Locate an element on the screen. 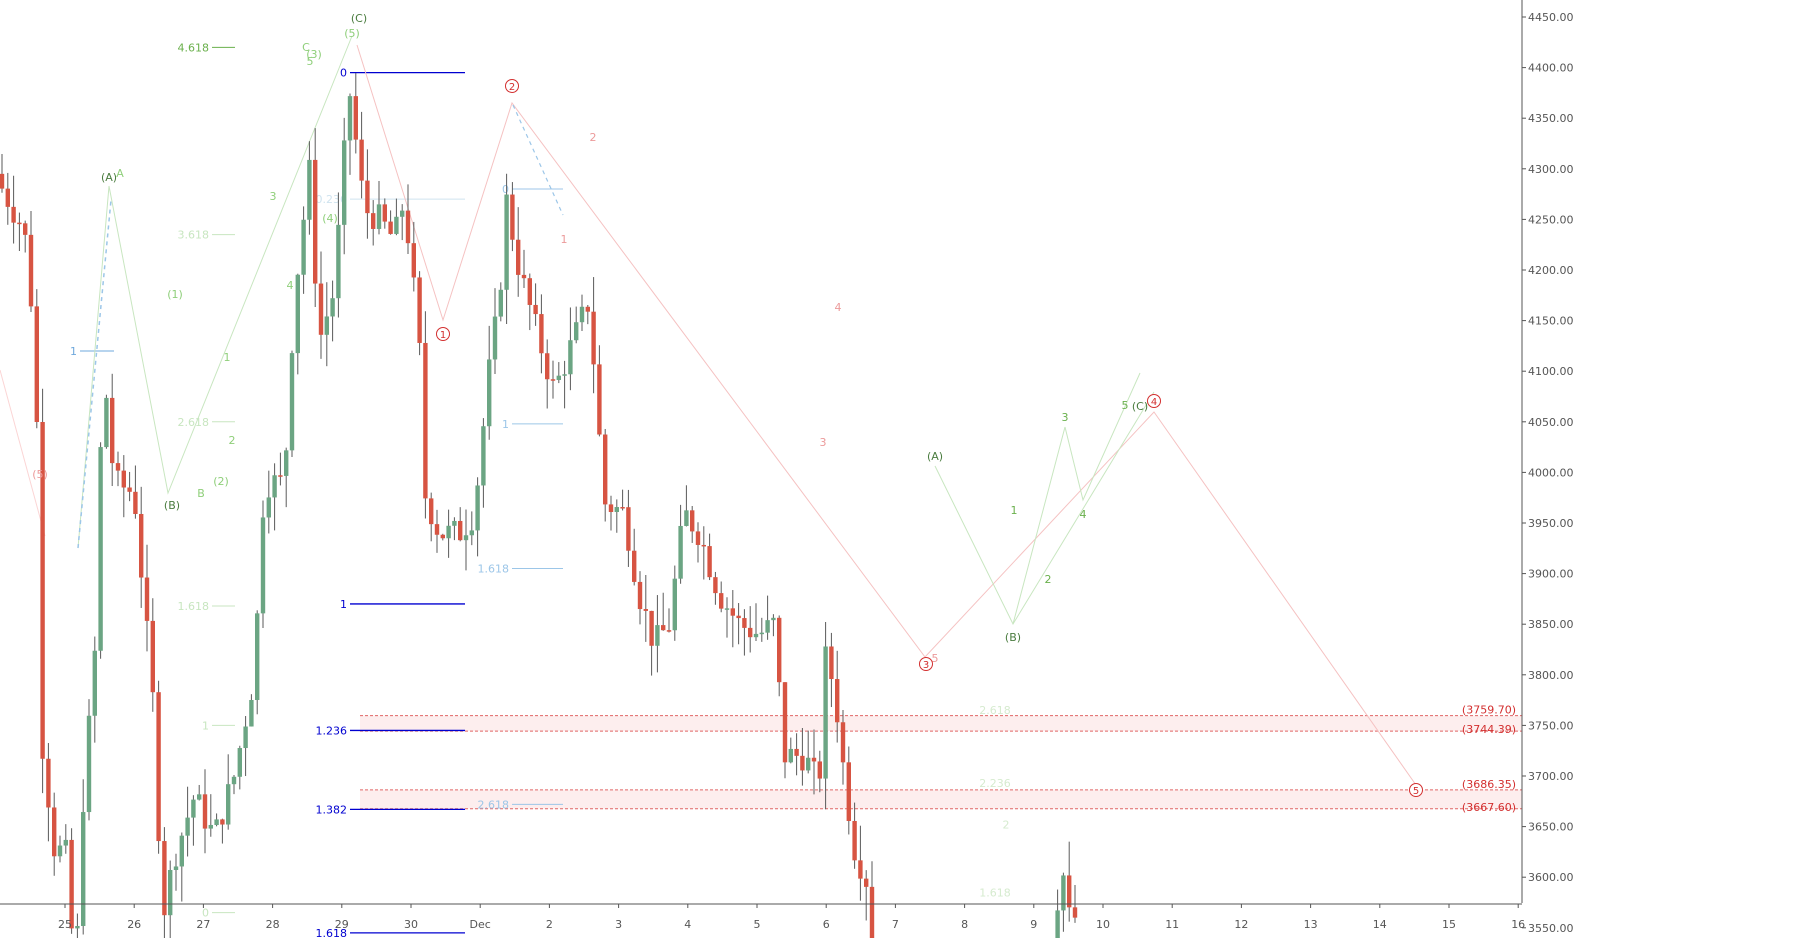 Image resolution: width=1814 pixels, height=942 pixels. date-tick-label: 5 is located at coordinates (757, 924).